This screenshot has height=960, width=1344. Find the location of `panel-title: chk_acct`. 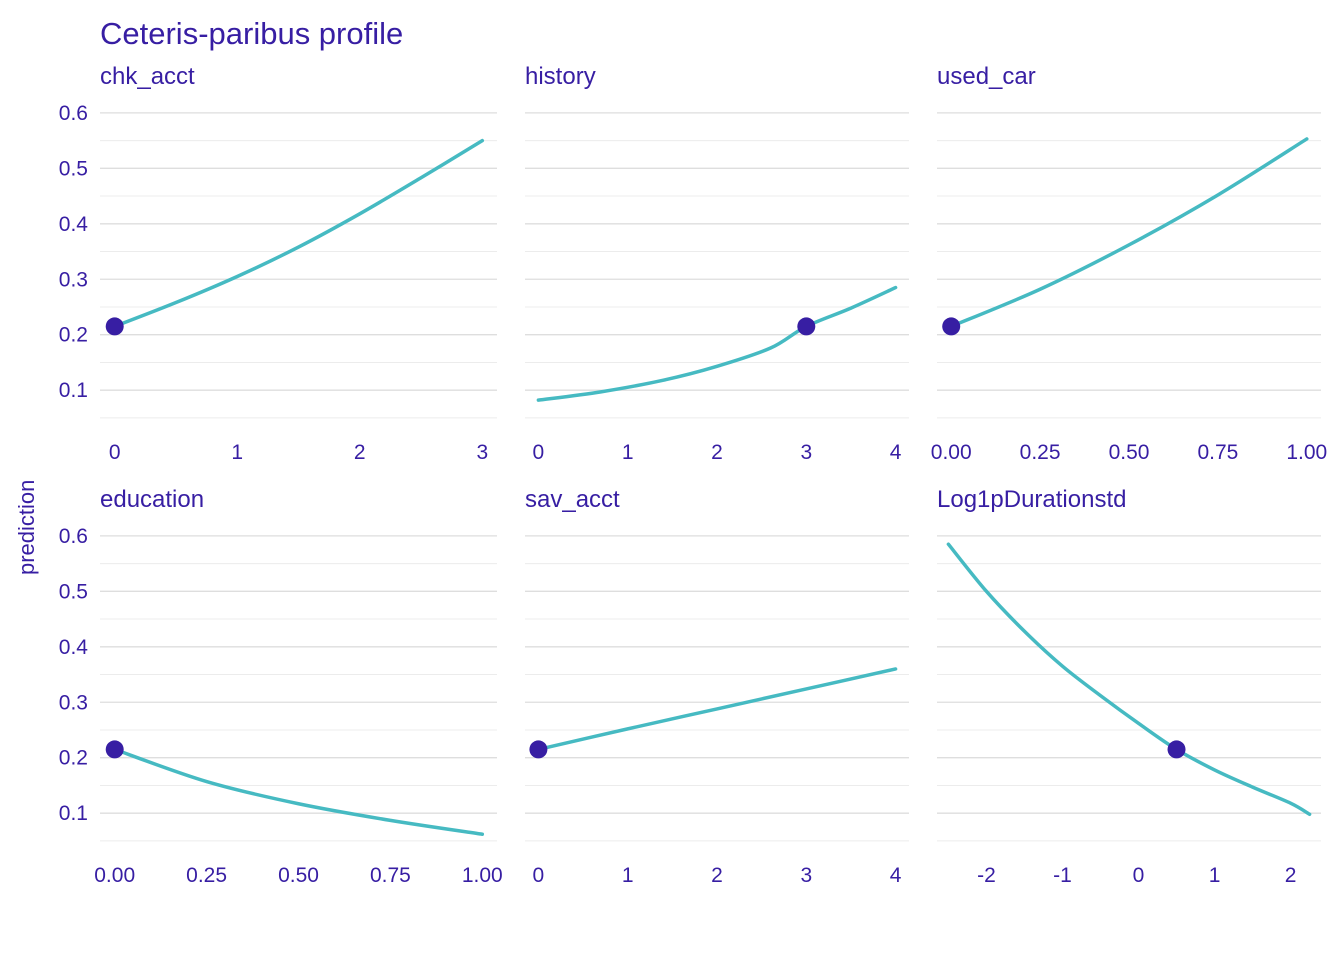

panel-title: chk_acct is located at coordinates (147, 76).